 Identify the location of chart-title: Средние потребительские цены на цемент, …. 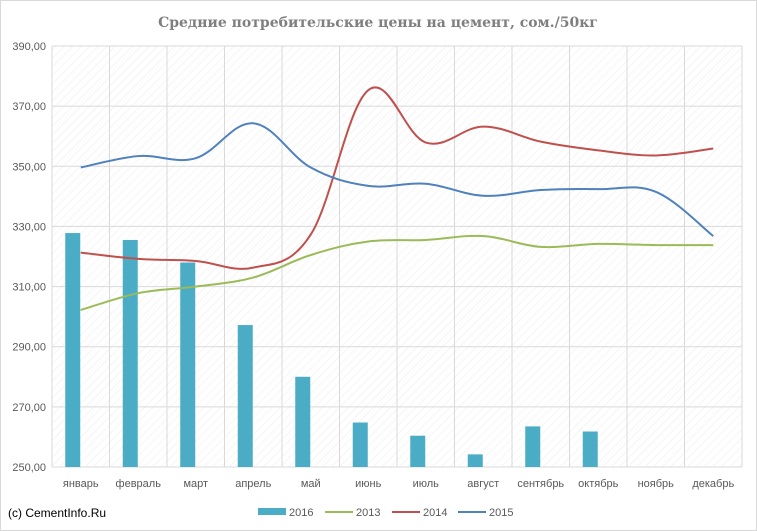
(378, 23).